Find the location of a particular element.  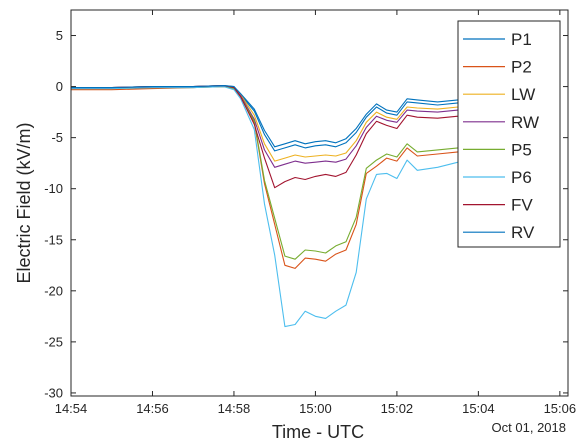

y-tick-label: -10 is located at coordinates (53, 188).